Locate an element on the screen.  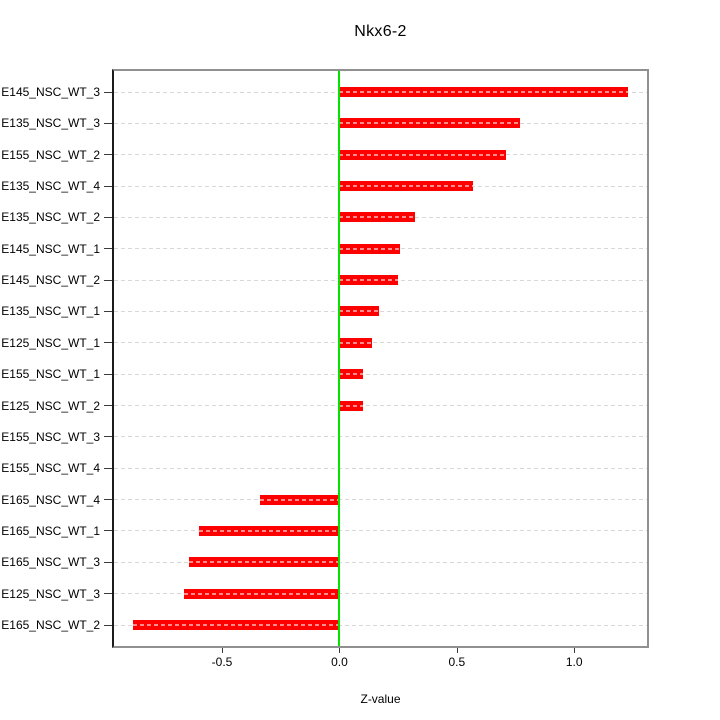
x-tick-label: -0.5 is located at coordinates (222, 662).